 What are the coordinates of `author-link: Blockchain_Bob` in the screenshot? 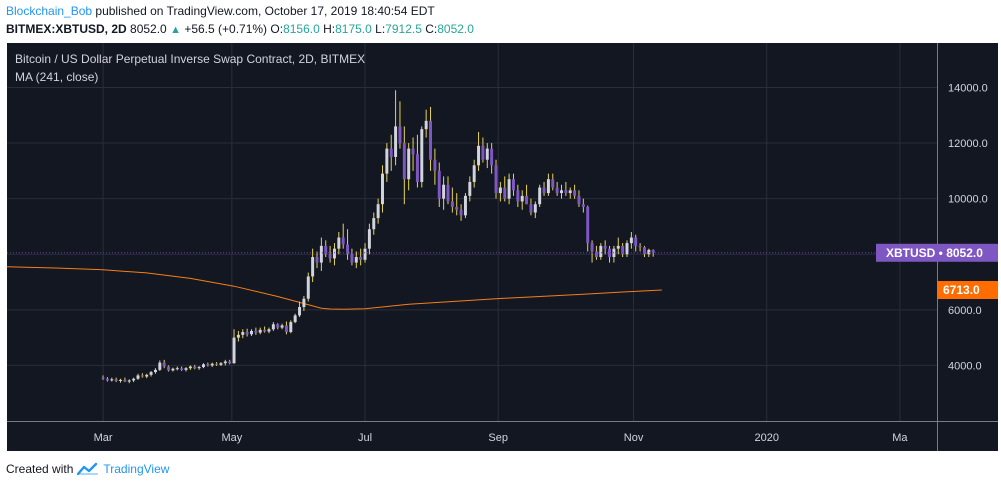 It's located at (49, 11).